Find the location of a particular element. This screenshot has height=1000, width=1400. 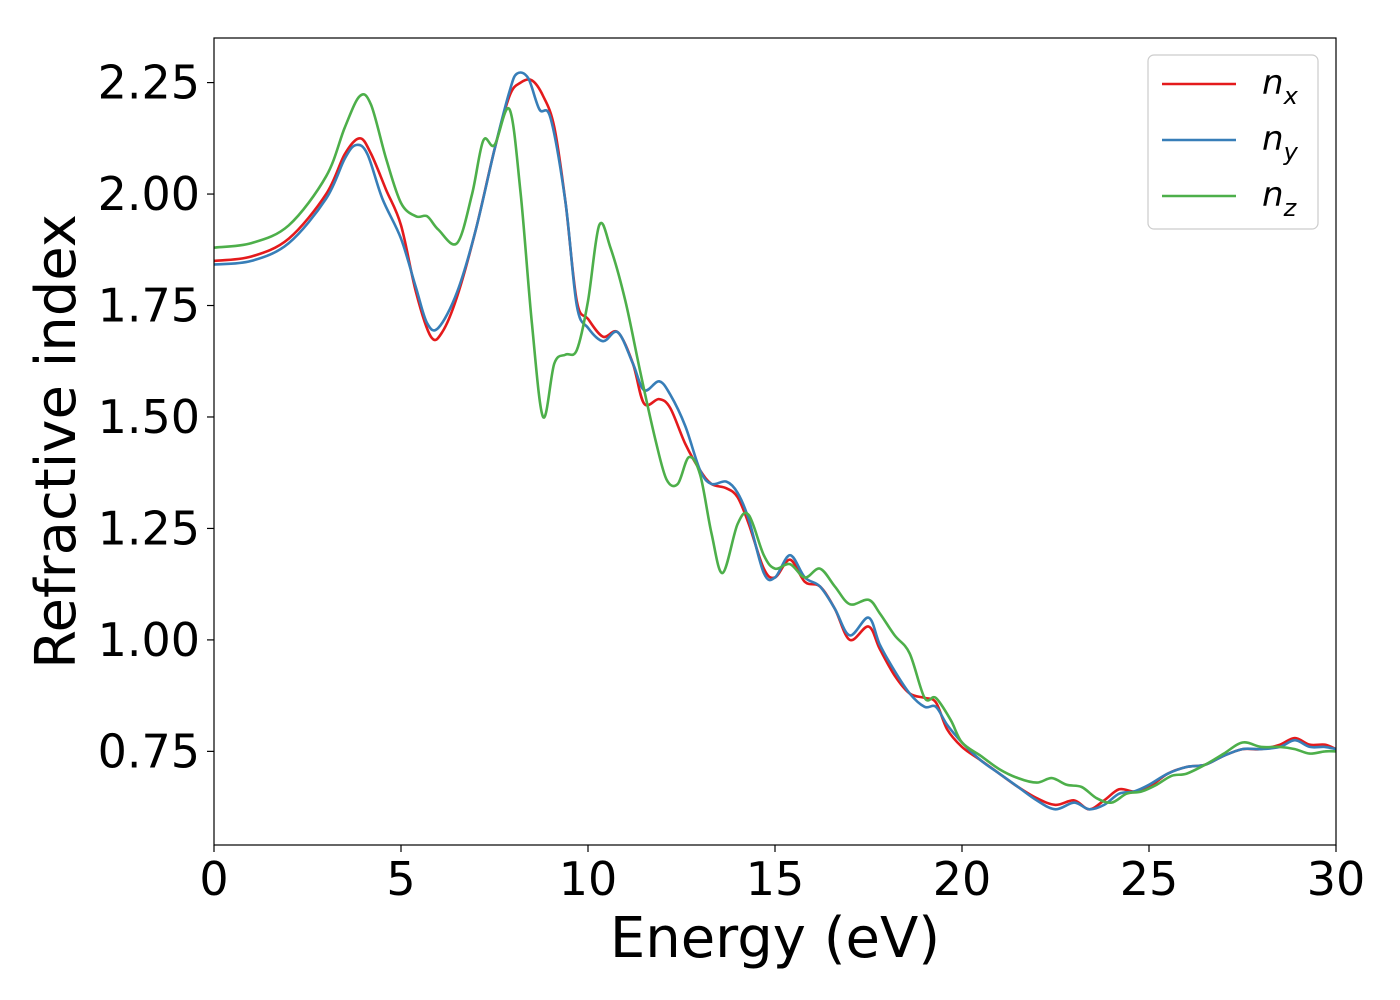

y-axis: 0.75 1.00 1.25 1.50 1.75 2.00 2.25 is located at coordinates (156, 417).